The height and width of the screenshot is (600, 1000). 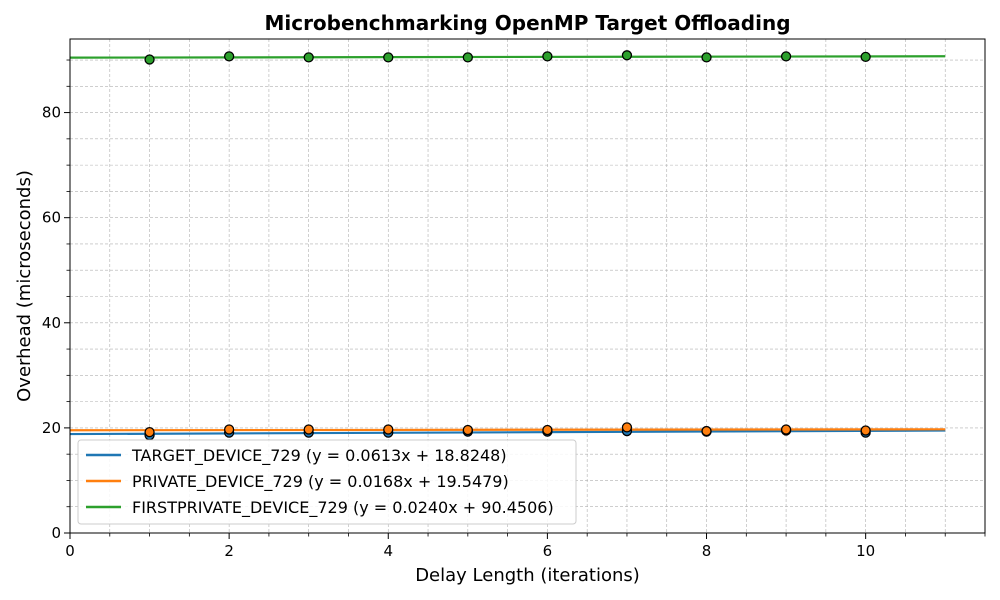 What do you see at coordinates (24, 286) in the screenshot?
I see `y-axis-label: Overhead (microseconds)` at bounding box center [24, 286].